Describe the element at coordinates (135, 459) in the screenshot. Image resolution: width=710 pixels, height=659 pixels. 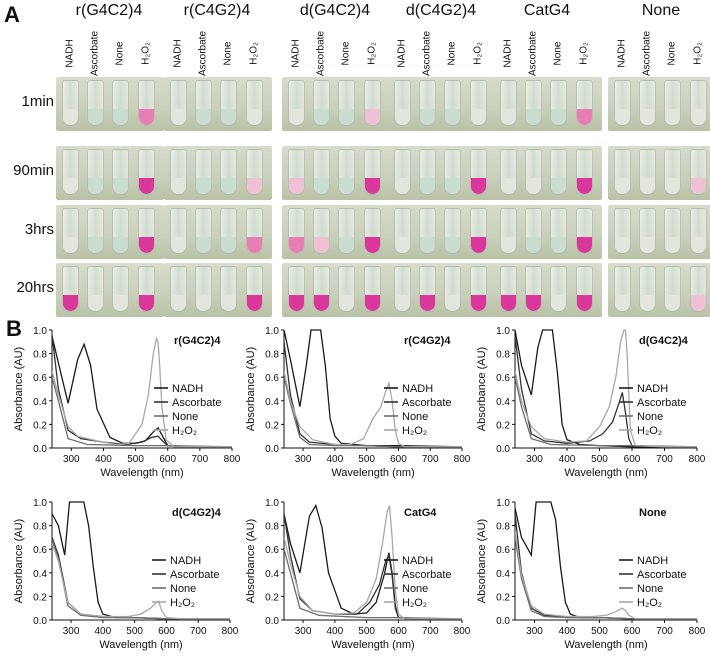
I see `x-tick-label: 500` at that location.